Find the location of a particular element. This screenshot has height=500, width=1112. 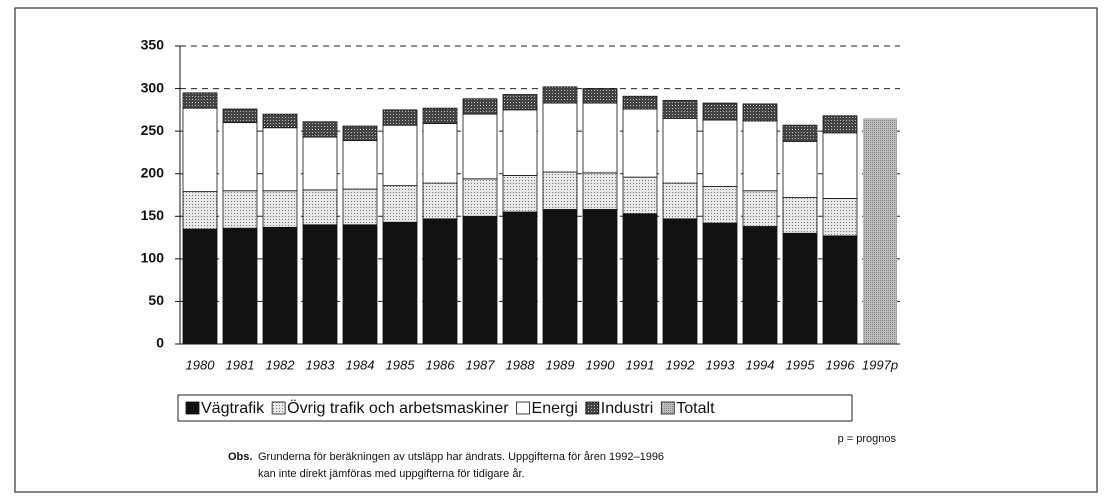

x-tick-label: 1995 is located at coordinates (801, 364).